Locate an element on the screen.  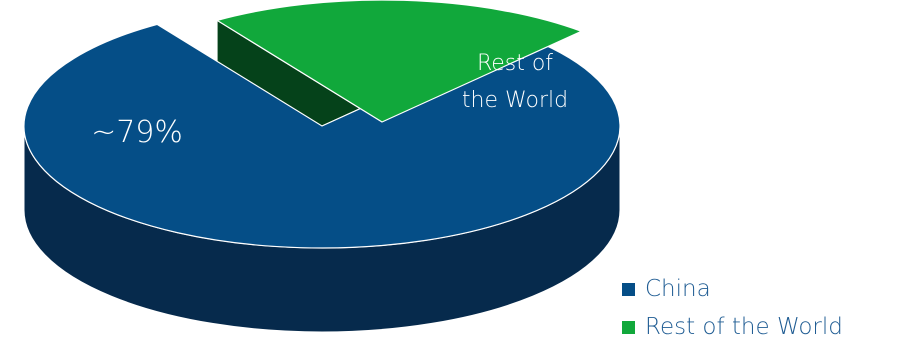
legend: China Rest of the World is located at coordinates (732, 314).